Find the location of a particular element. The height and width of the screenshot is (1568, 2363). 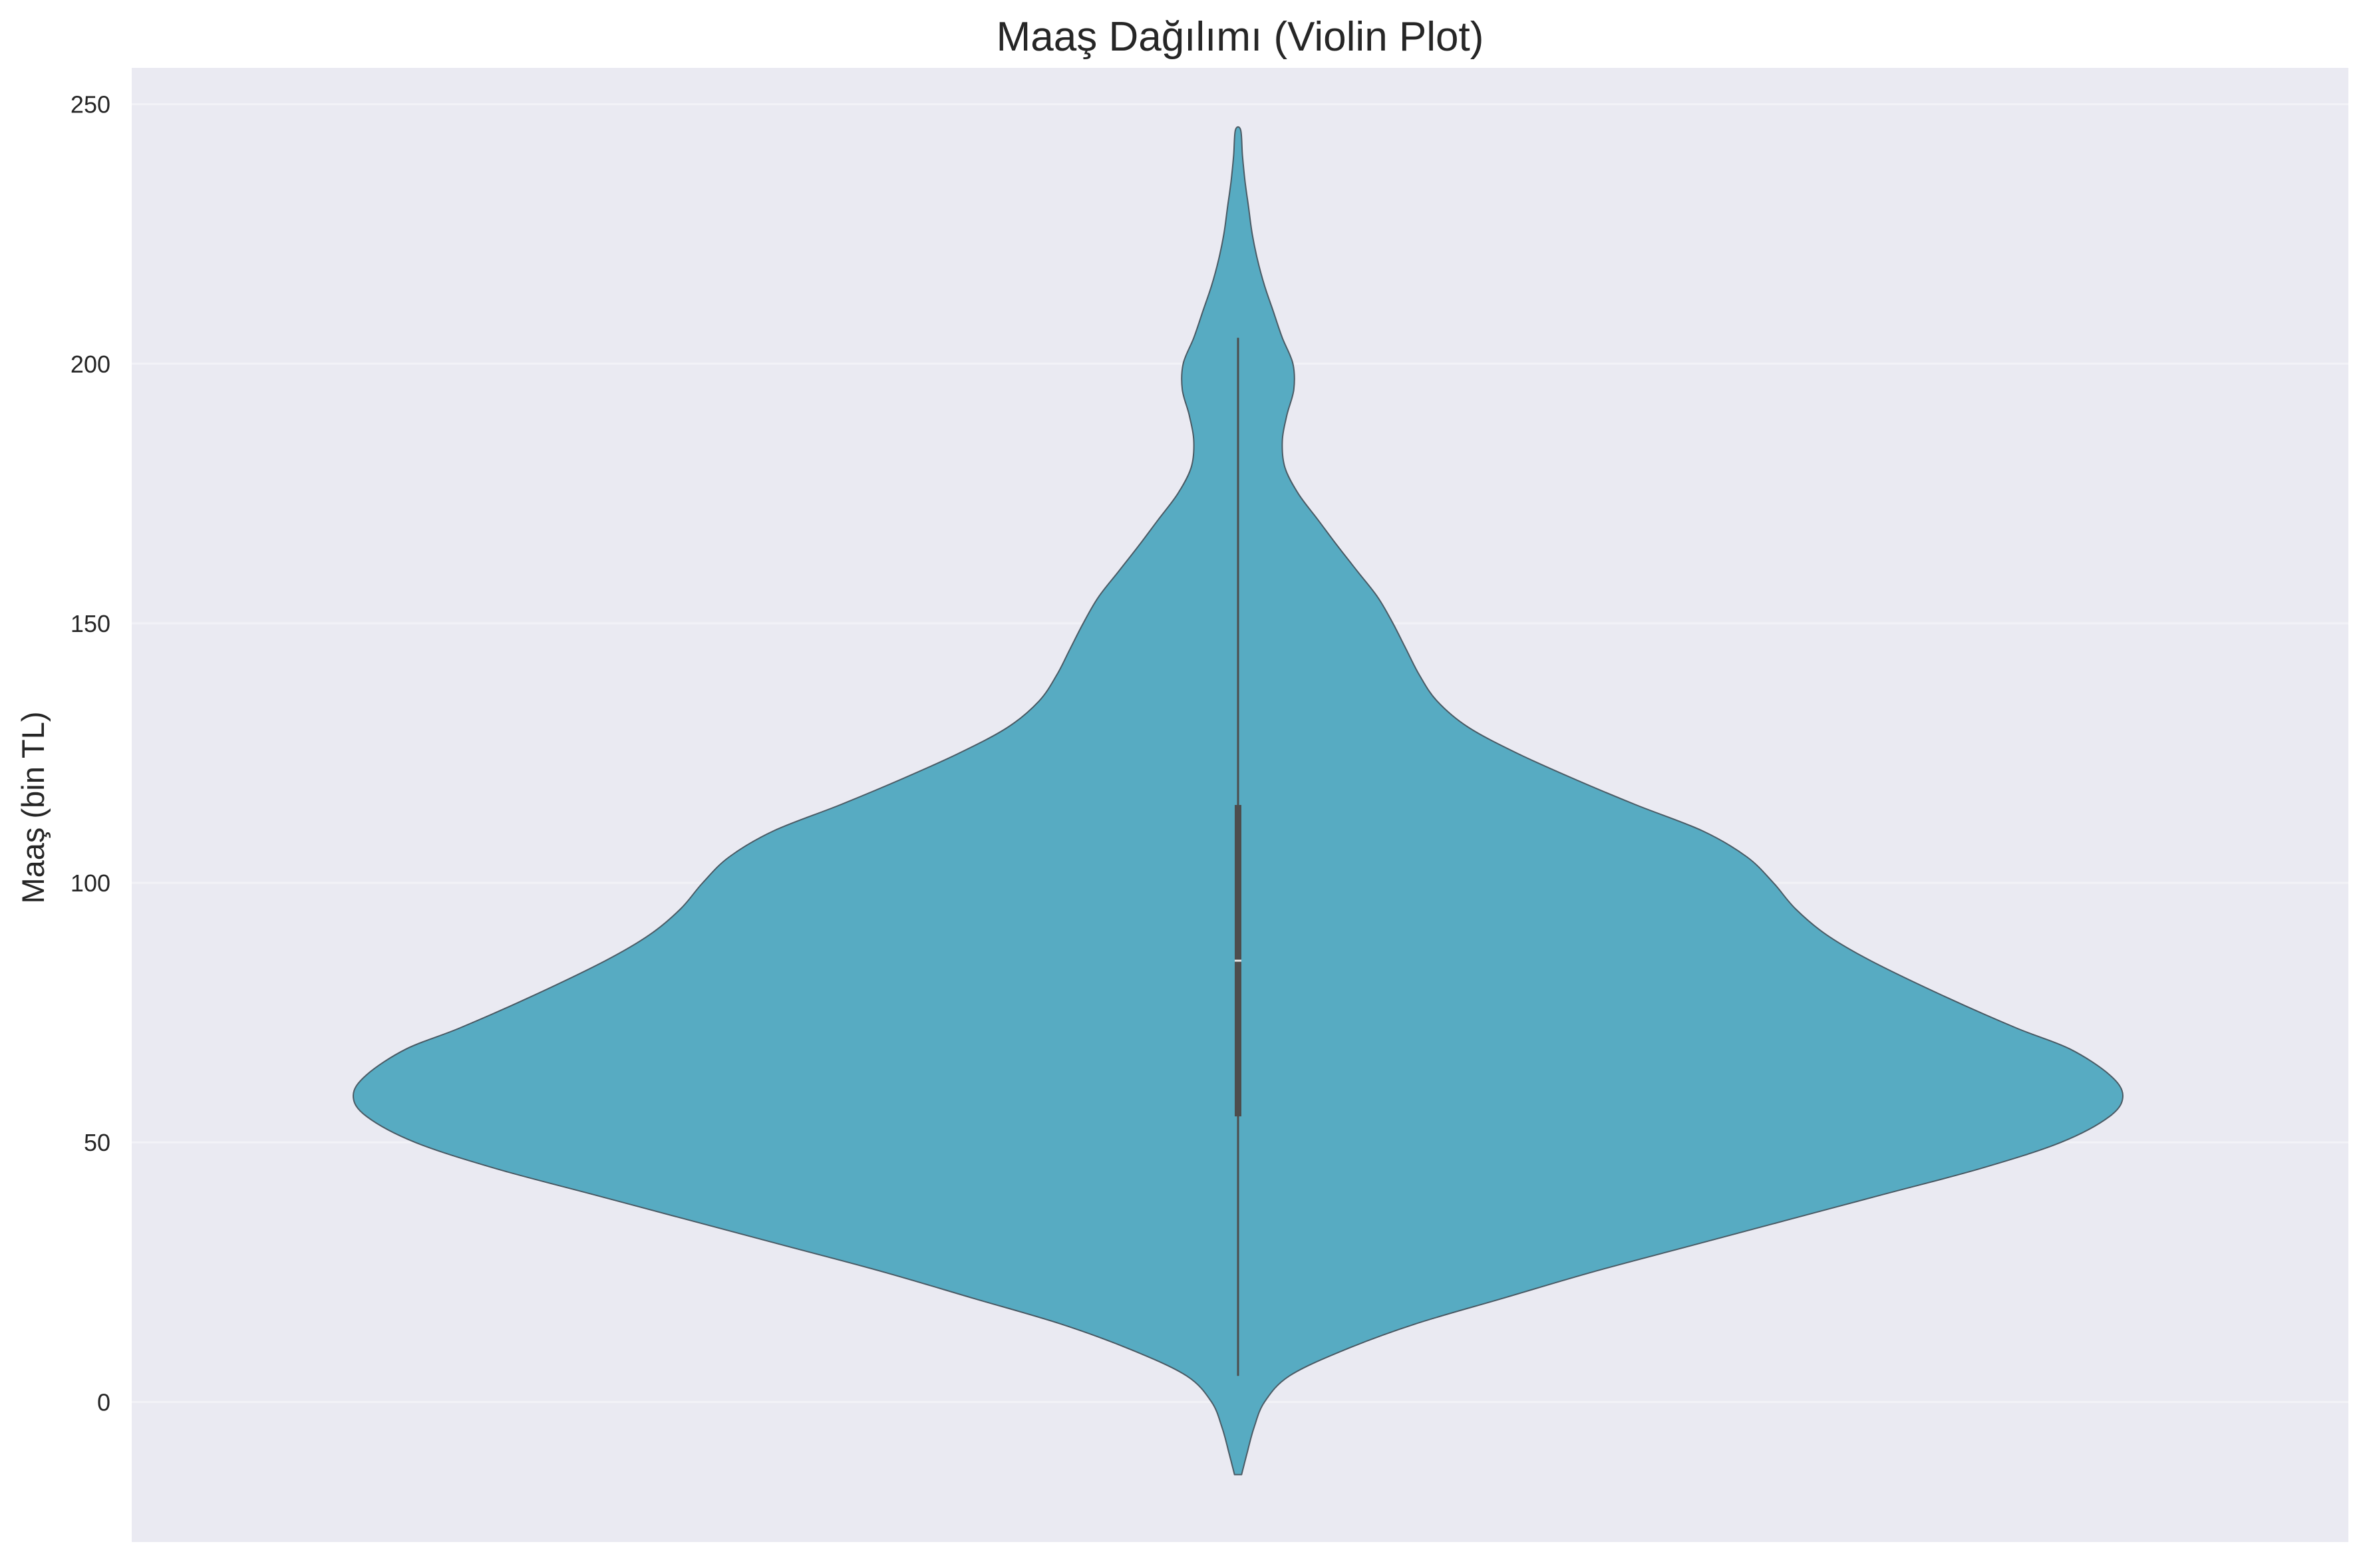

y-tick-label: 200 is located at coordinates (90, 364).